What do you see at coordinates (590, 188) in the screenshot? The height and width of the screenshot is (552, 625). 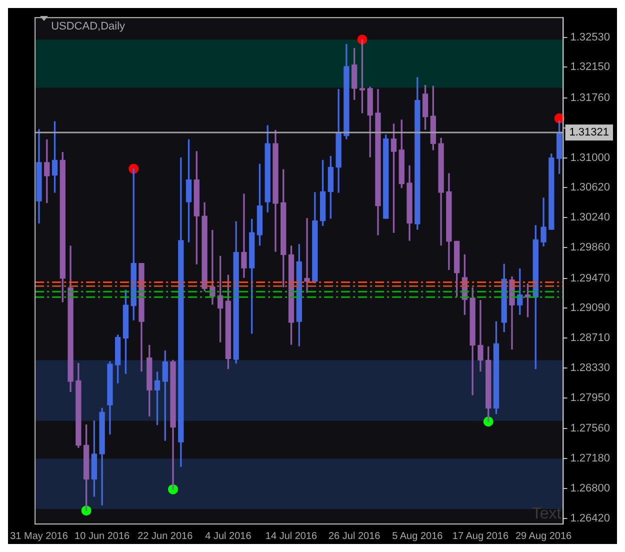 I see `y-tick-label: 1.30620` at bounding box center [590, 188].